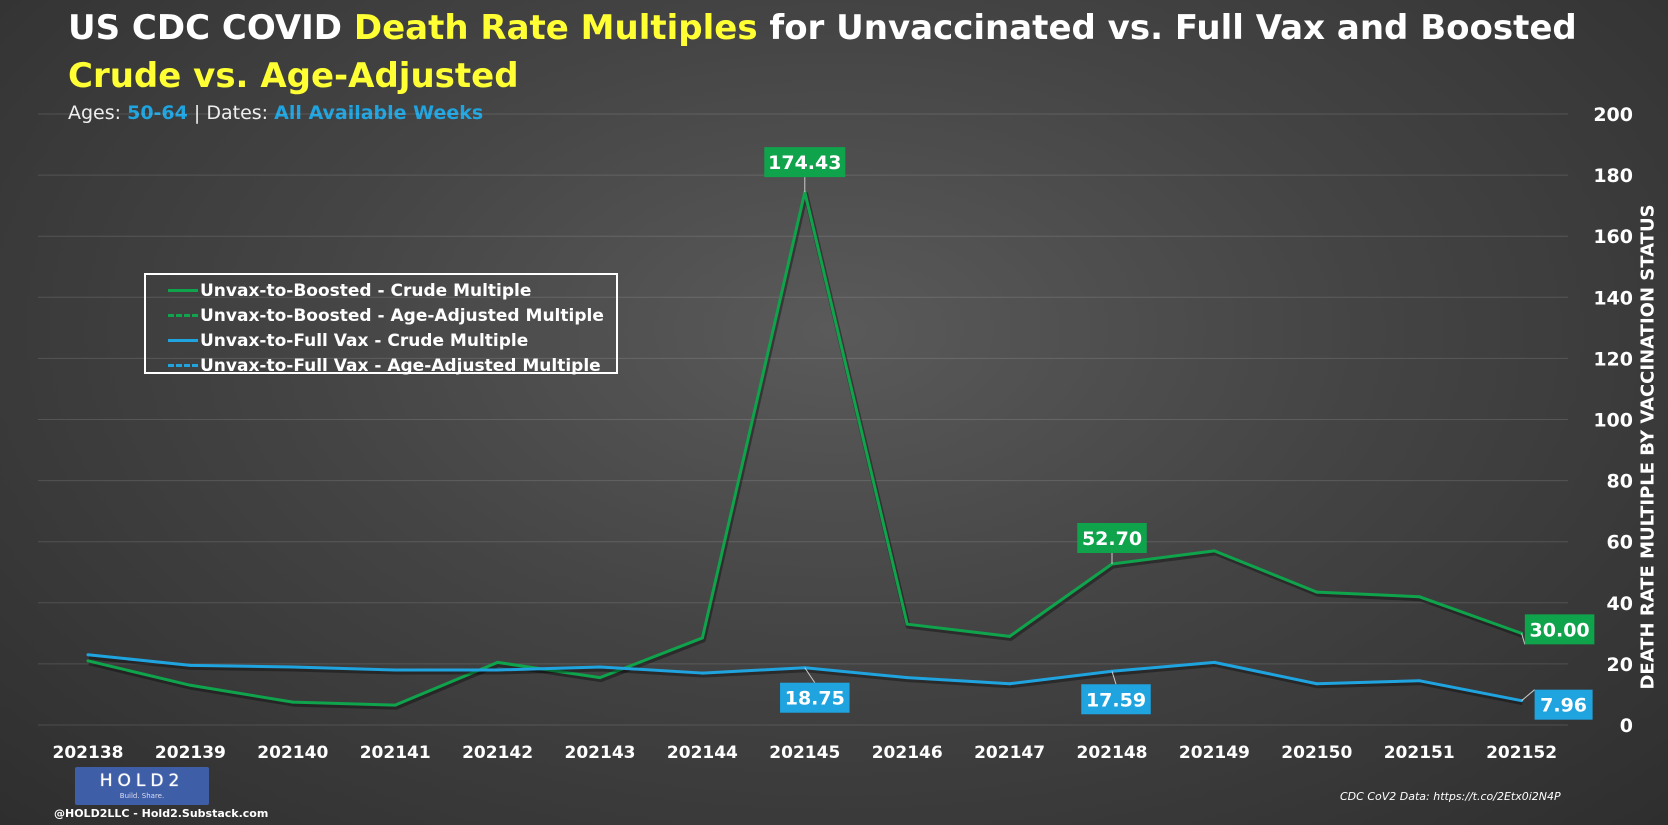 This screenshot has height=825, width=1668. What do you see at coordinates (142, 781) in the screenshot?
I see `logo-text: HOLD2` at bounding box center [142, 781].